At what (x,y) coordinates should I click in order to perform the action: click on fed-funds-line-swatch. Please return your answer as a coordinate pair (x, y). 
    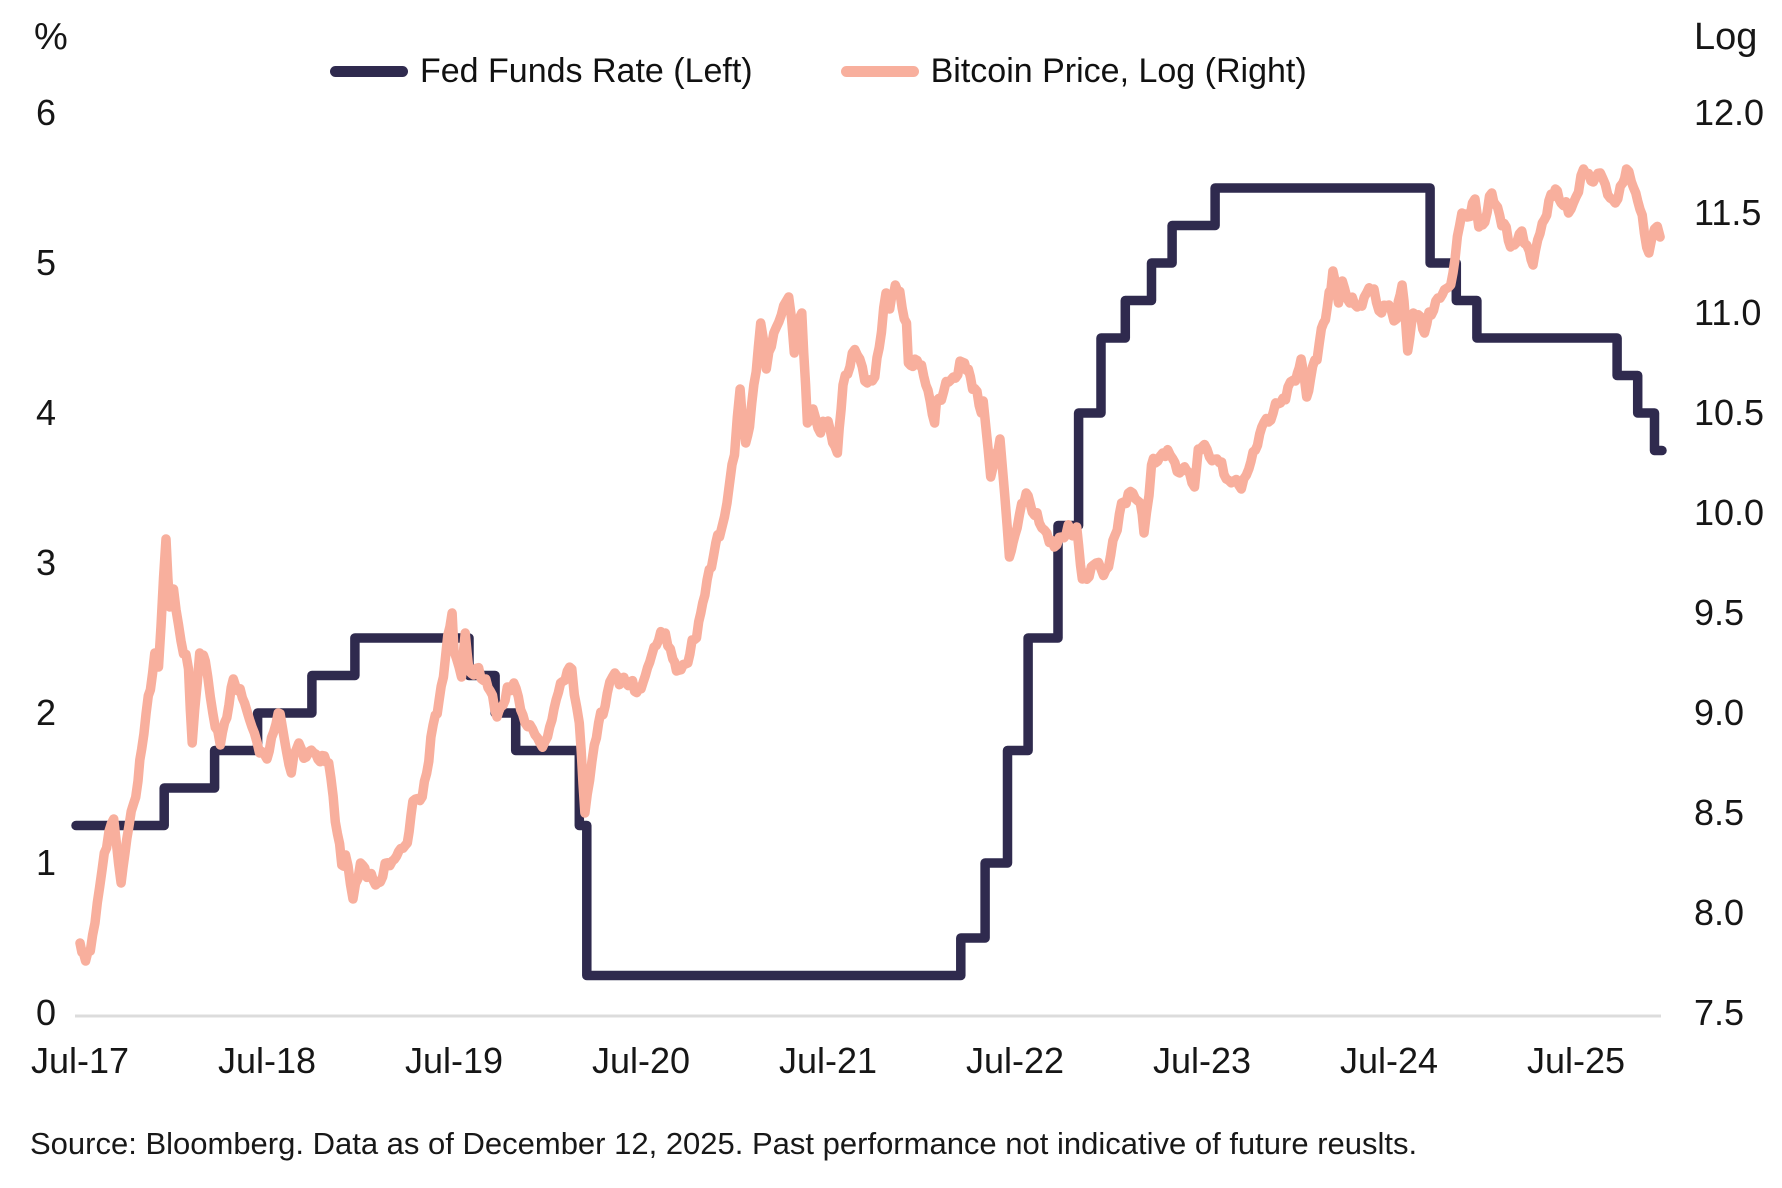
    Looking at the image, I should click on (369, 71).